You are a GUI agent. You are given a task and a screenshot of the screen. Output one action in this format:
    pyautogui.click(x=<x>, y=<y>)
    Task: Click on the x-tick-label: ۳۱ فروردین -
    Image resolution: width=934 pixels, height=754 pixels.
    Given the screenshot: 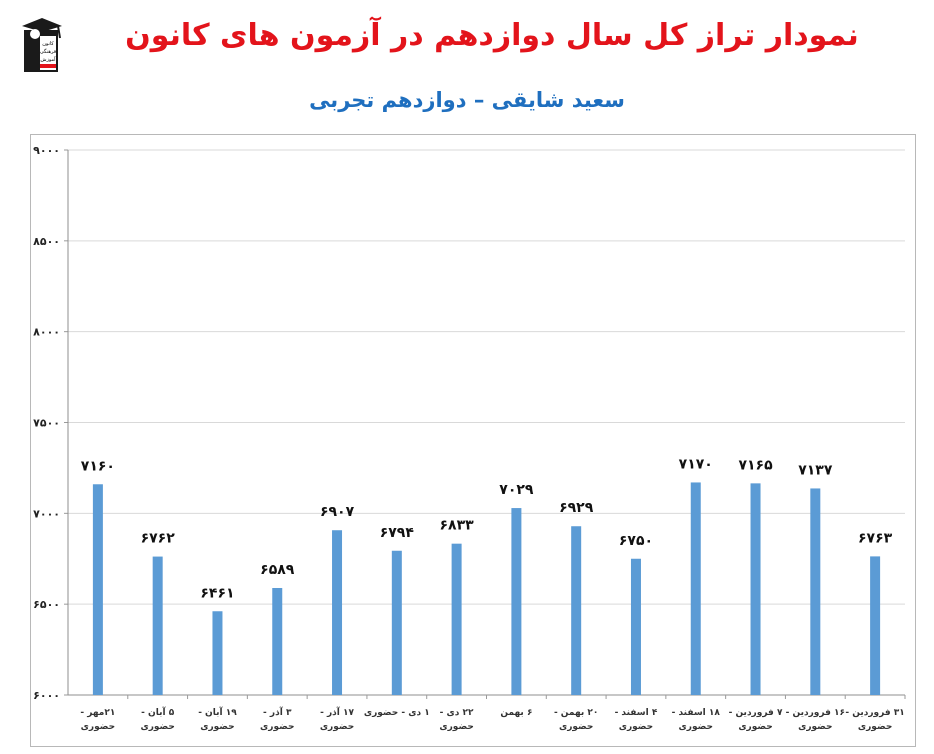 What is the action you would take?
    pyautogui.click(x=874, y=713)
    